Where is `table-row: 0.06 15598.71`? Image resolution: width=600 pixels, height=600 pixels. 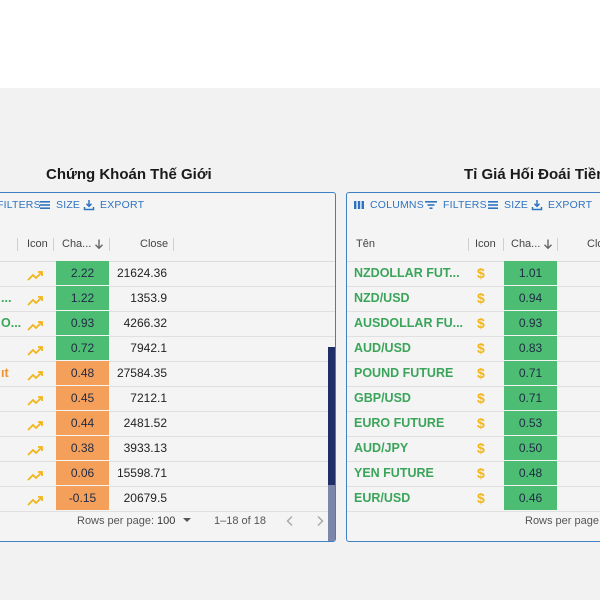
table-row: 0.06 15598.71 is located at coordinates (167, 474).